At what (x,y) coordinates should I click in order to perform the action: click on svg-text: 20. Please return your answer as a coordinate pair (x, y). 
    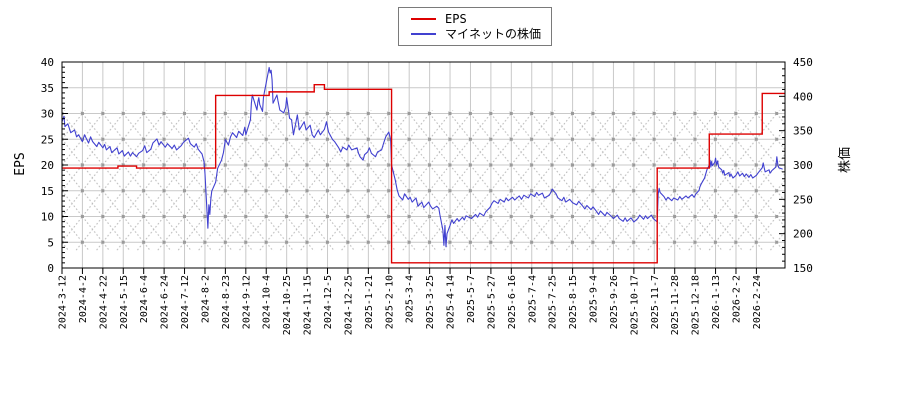
    Looking at the image, I should click on (47, 165).